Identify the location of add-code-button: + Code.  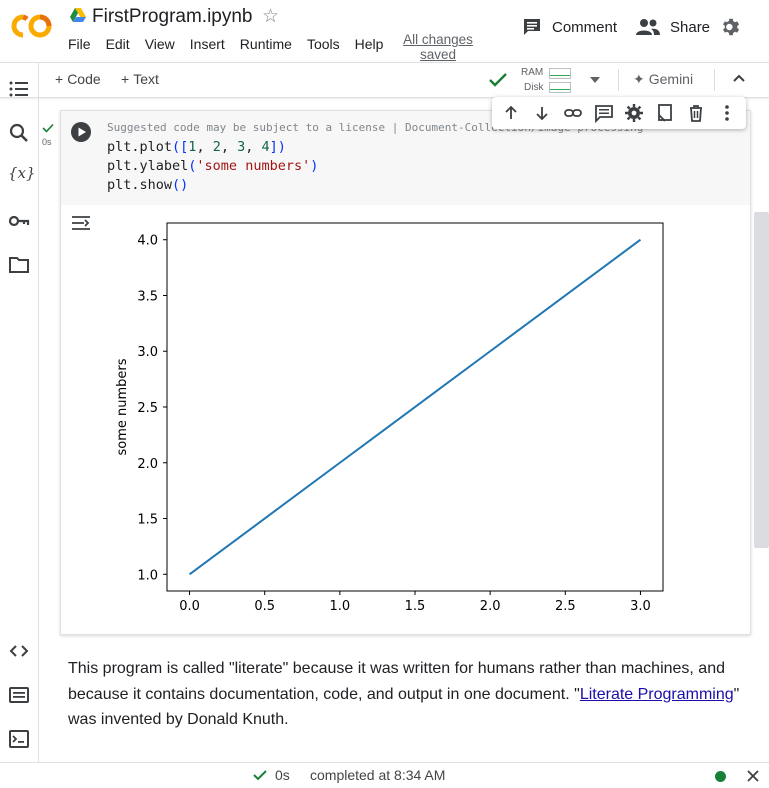
(78, 79).